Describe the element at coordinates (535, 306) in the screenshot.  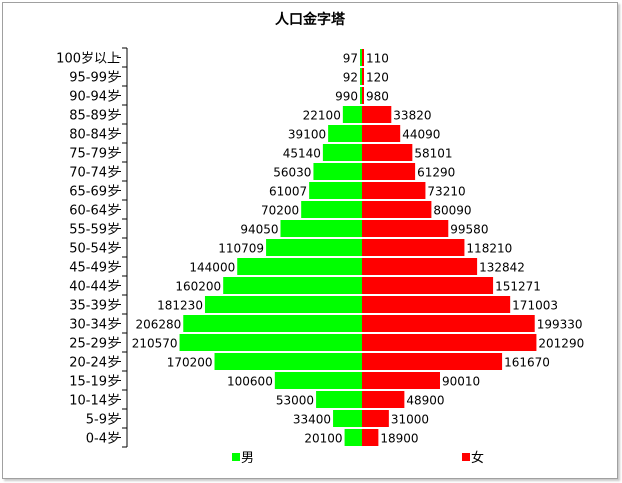
I see `data-label-female: 171003` at that location.